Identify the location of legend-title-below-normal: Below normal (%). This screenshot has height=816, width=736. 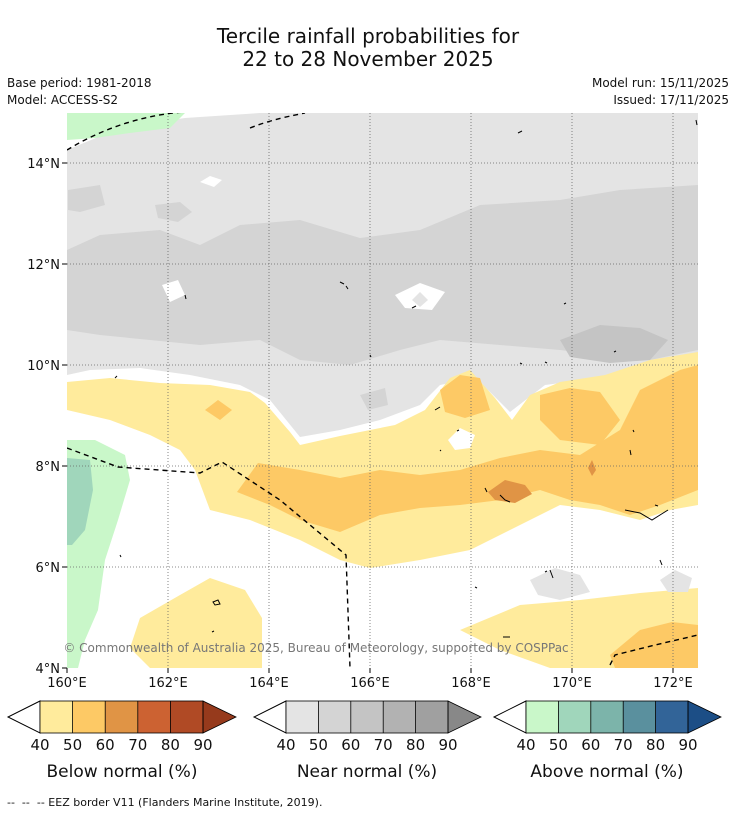
(122, 772).